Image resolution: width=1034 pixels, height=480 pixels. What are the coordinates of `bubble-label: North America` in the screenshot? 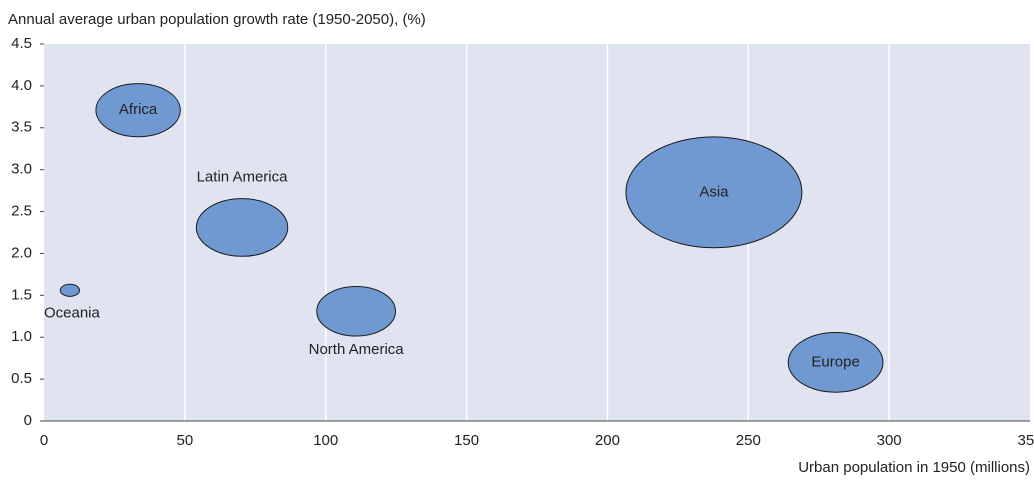 It's located at (357, 349).